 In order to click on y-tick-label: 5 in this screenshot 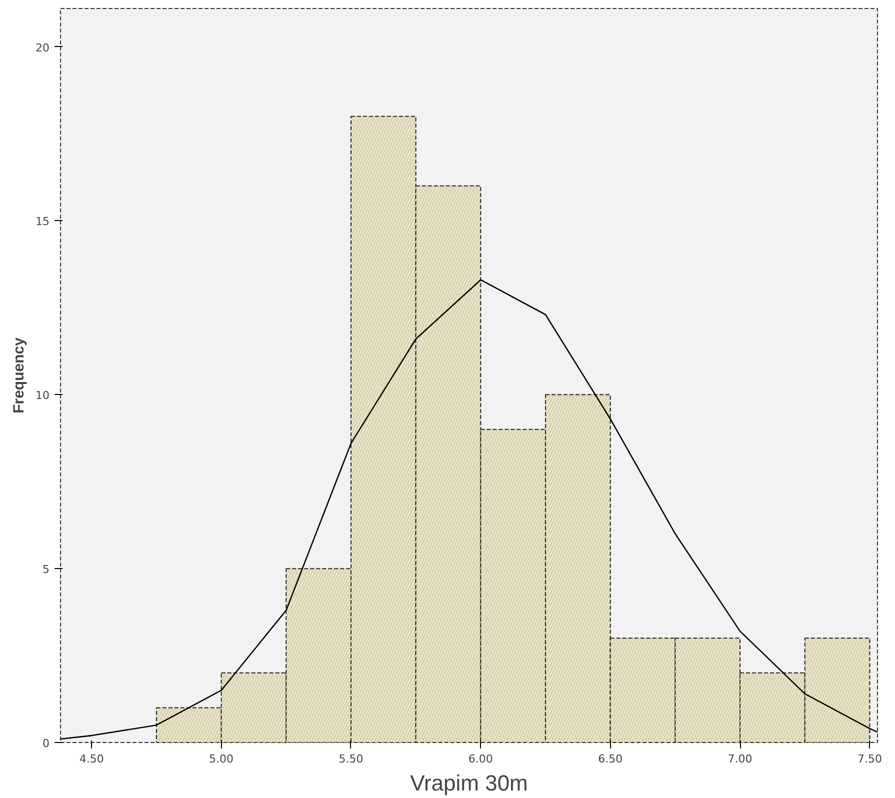, I will do `click(46, 569)`.